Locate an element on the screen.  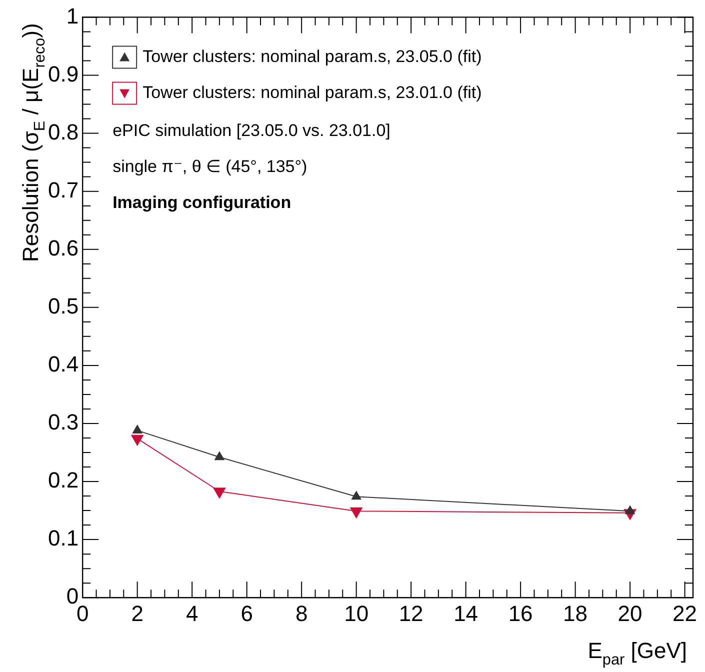
annotation: single π⁻, θ ∈ (45°, 135°) is located at coordinates (210, 166).